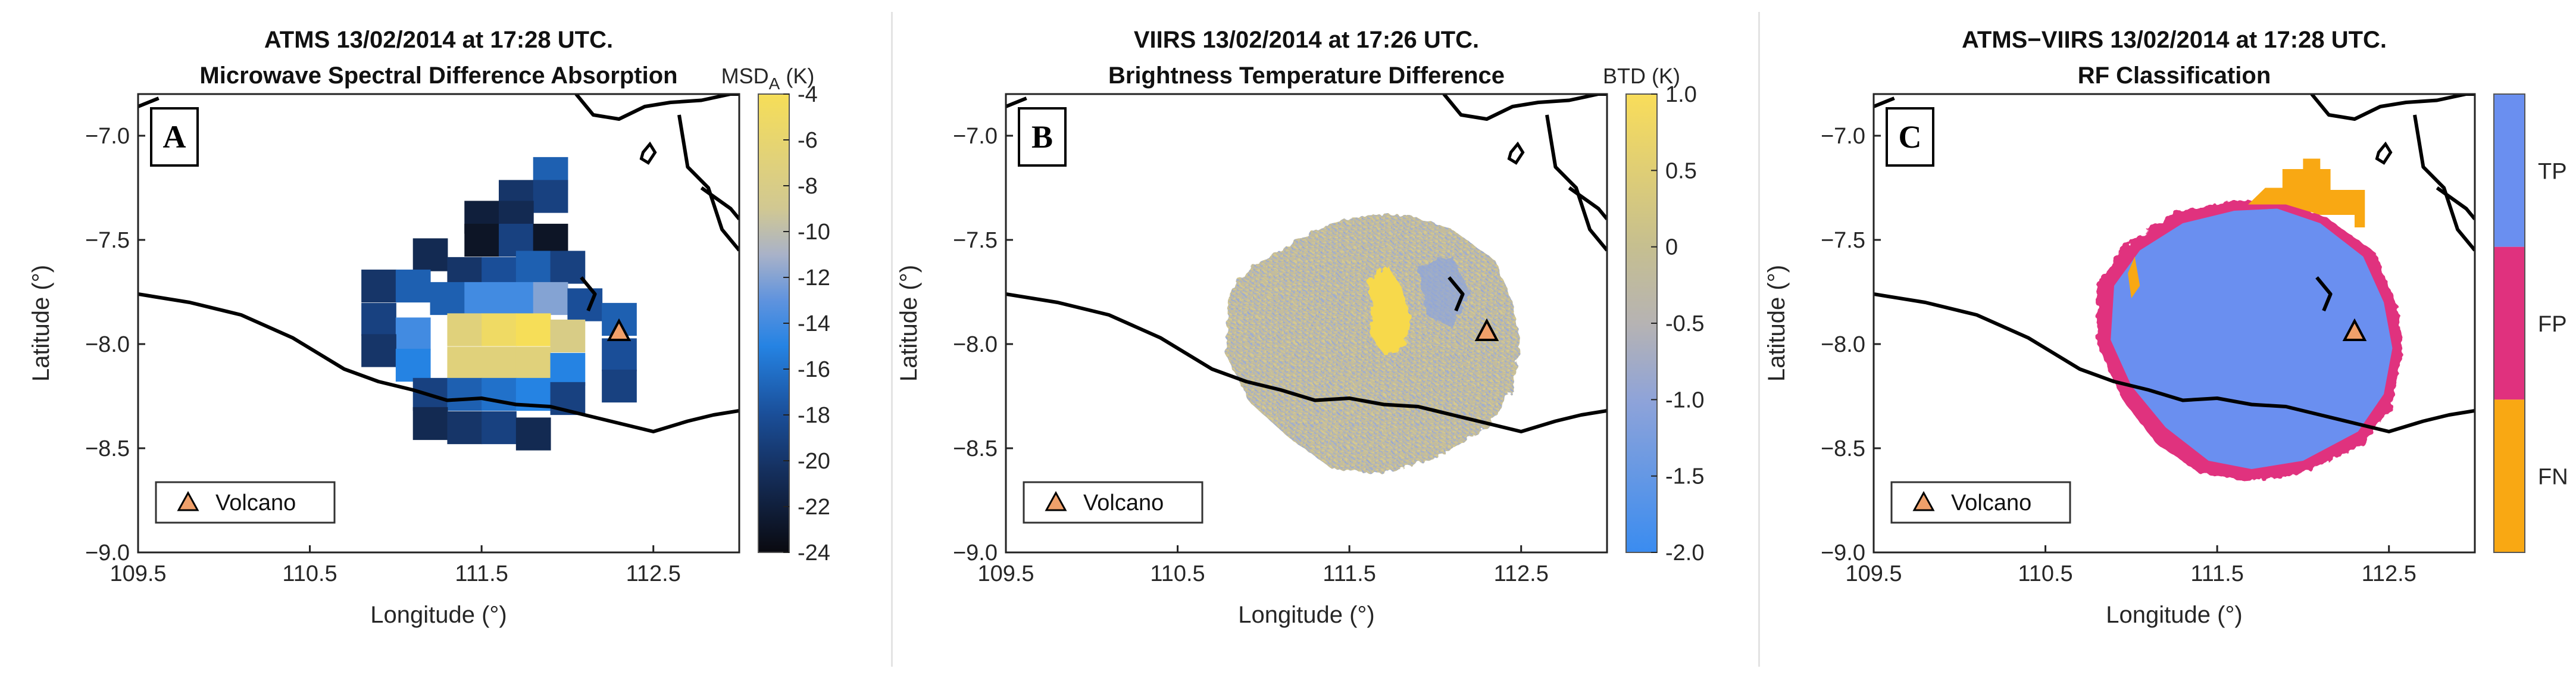  Describe the element at coordinates (814, 508) in the screenshot. I see `colorbar-tick-label: -22` at that location.